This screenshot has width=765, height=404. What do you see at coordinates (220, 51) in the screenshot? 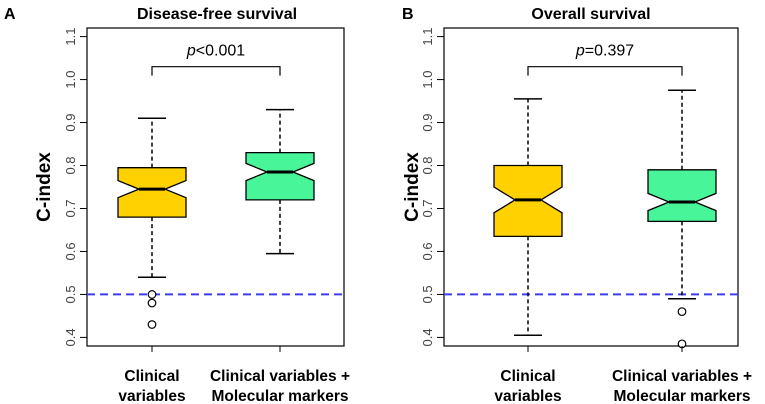
I see `p-value-text: <0.001` at bounding box center [220, 51].